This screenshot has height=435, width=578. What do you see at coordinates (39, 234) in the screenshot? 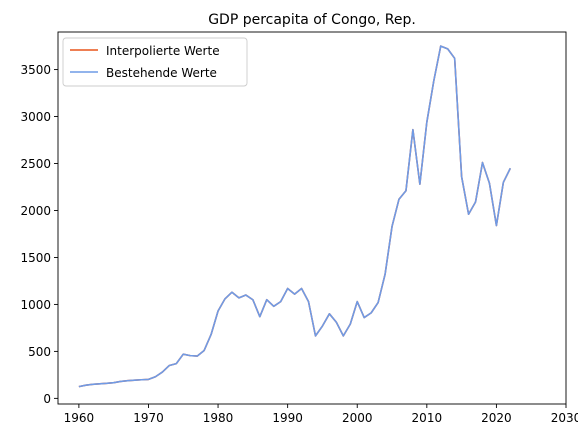
I see `y-axis: 0 500 1000 1500 2000 2500 3000 3500` at bounding box center [39, 234].